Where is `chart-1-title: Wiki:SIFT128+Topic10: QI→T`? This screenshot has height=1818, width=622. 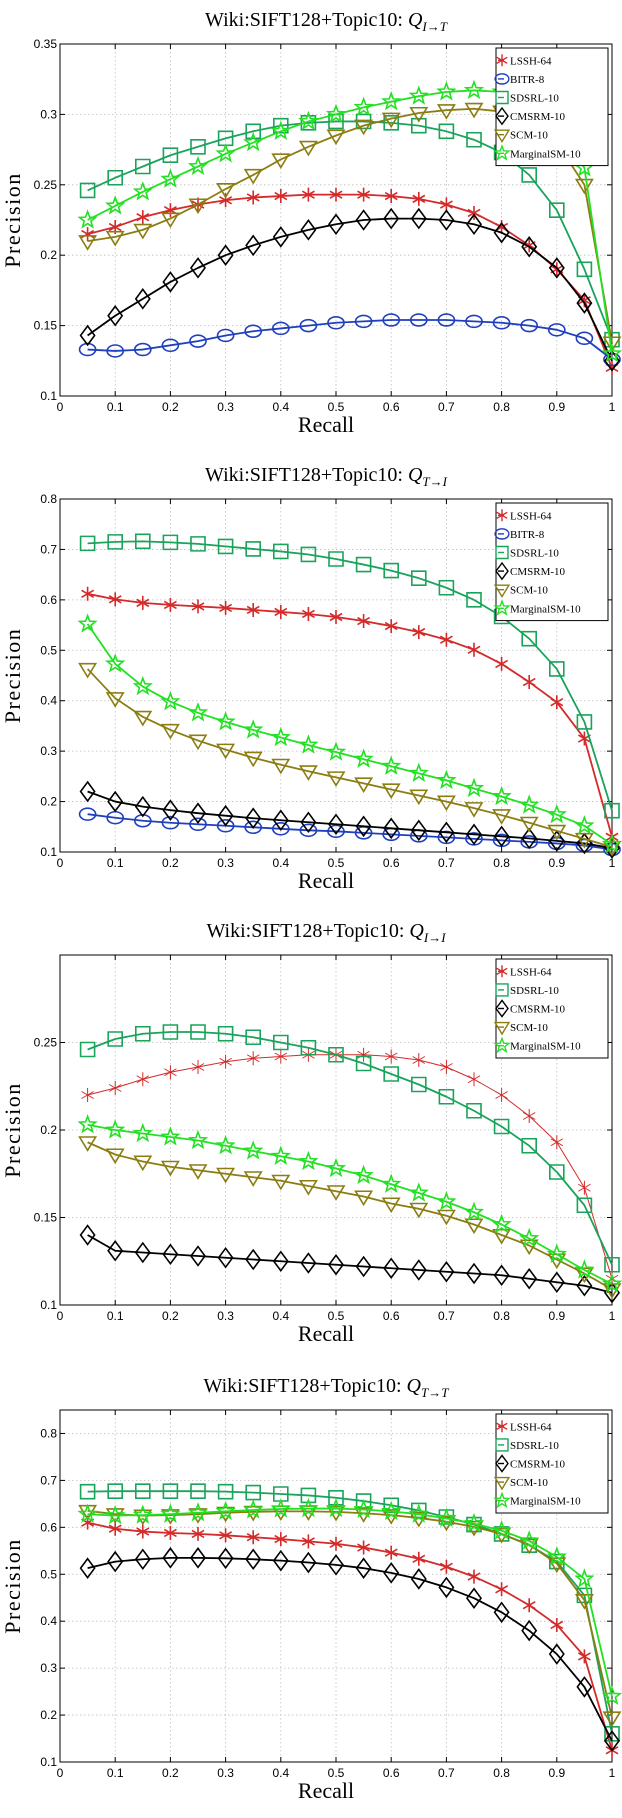
chart-1-title: Wiki:SIFT128+Topic10: QI→T is located at coordinates (326, 21).